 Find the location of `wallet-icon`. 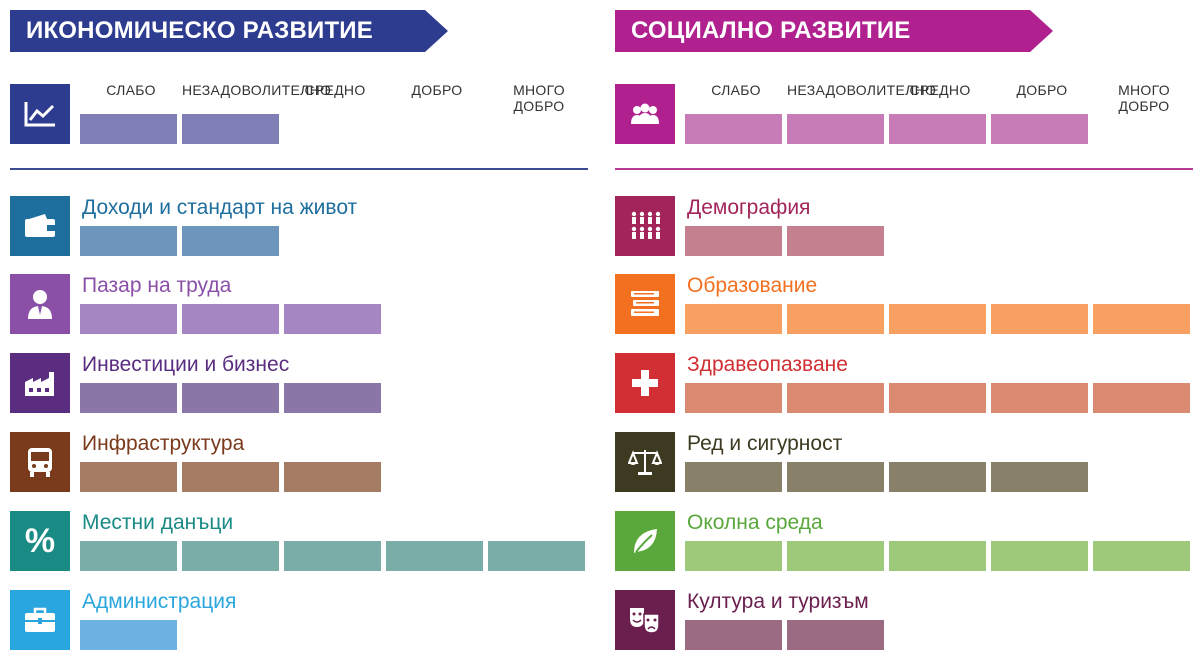

wallet-icon is located at coordinates (40, 226).